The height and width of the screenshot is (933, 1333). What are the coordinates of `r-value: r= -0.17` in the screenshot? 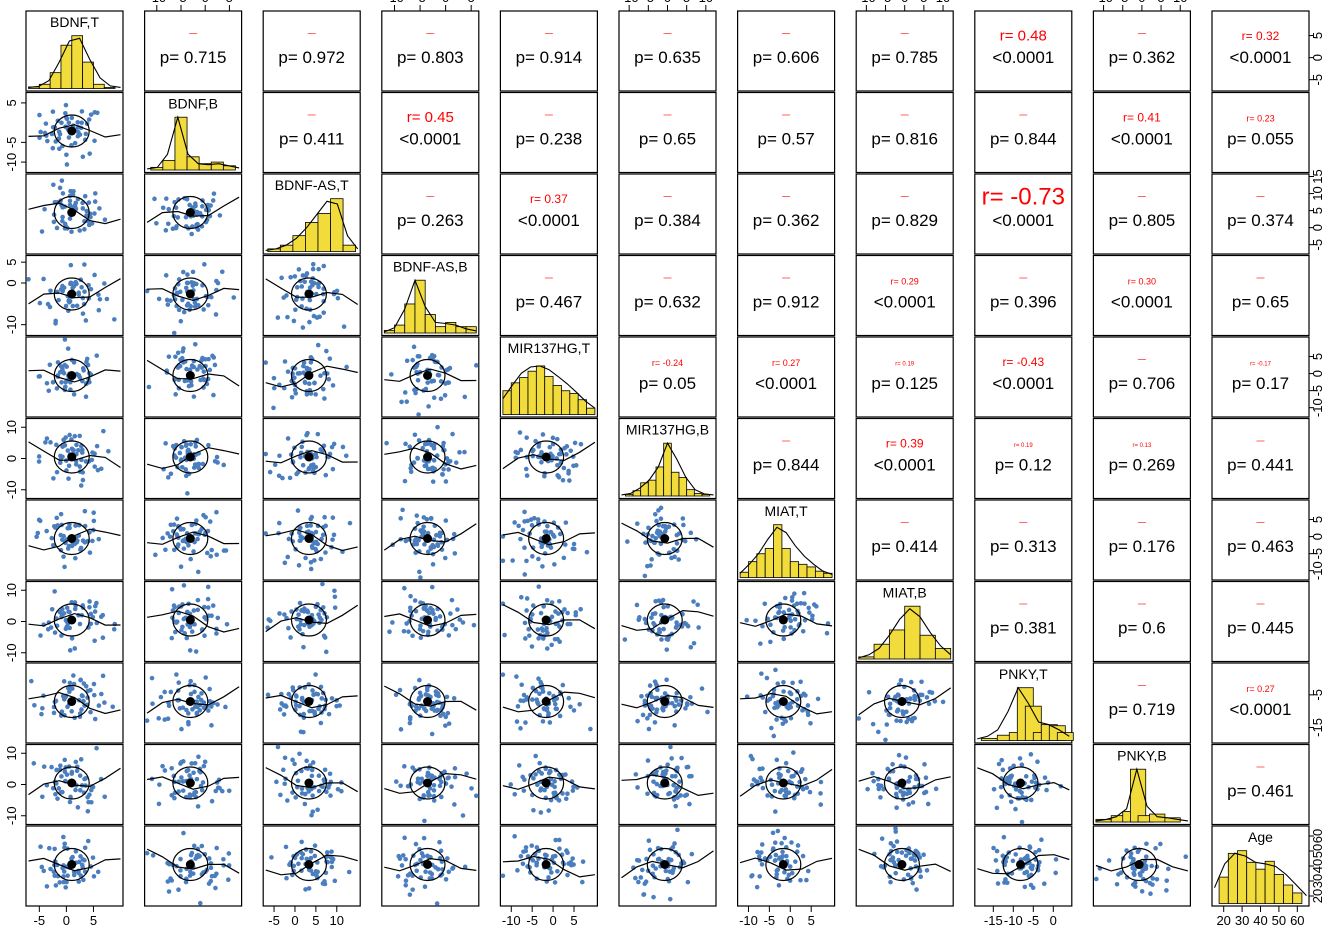 It's located at (1261, 365).